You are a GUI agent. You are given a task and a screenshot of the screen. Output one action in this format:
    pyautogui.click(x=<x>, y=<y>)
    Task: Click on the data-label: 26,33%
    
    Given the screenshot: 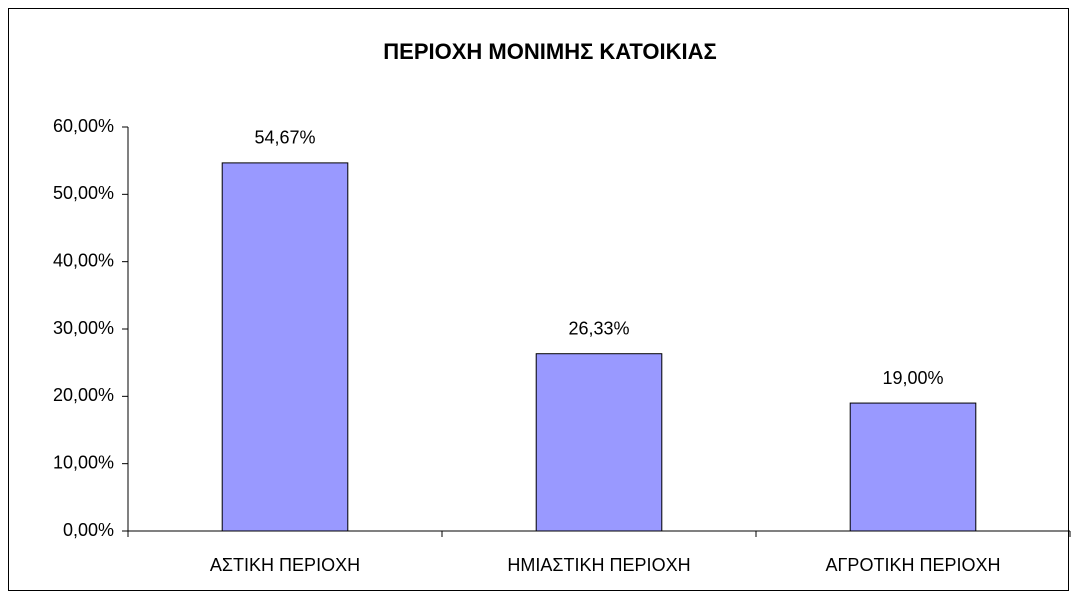 What is the action you would take?
    pyautogui.click(x=598, y=328)
    